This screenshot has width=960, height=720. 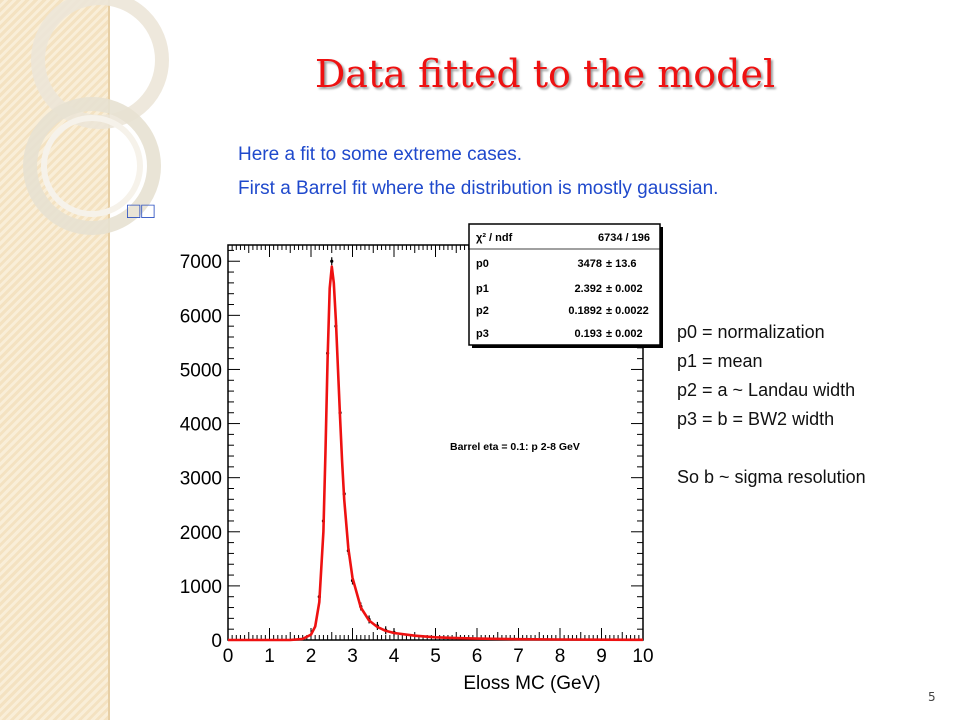 I want to click on stat-p2-label: p2, so click(x=482, y=311).